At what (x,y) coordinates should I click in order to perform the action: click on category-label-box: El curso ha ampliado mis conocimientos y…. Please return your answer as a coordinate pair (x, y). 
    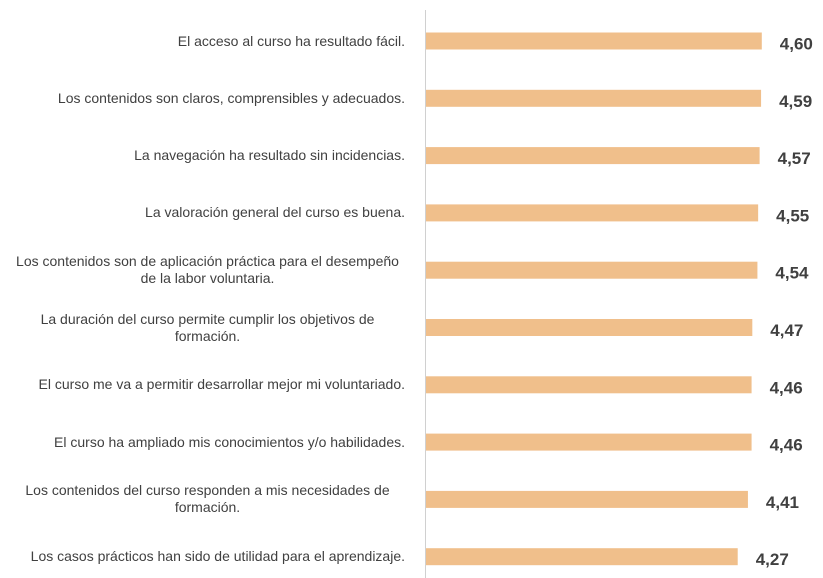
    Looking at the image, I should click on (202, 442).